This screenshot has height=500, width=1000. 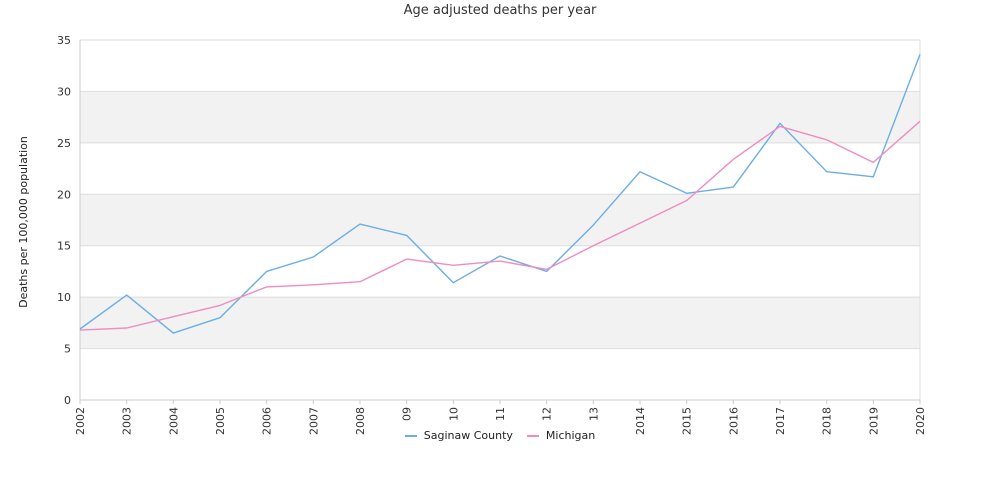 What do you see at coordinates (827, 421) in the screenshot?
I see `x-tick-label: 2018` at bounding box center [827, 421].